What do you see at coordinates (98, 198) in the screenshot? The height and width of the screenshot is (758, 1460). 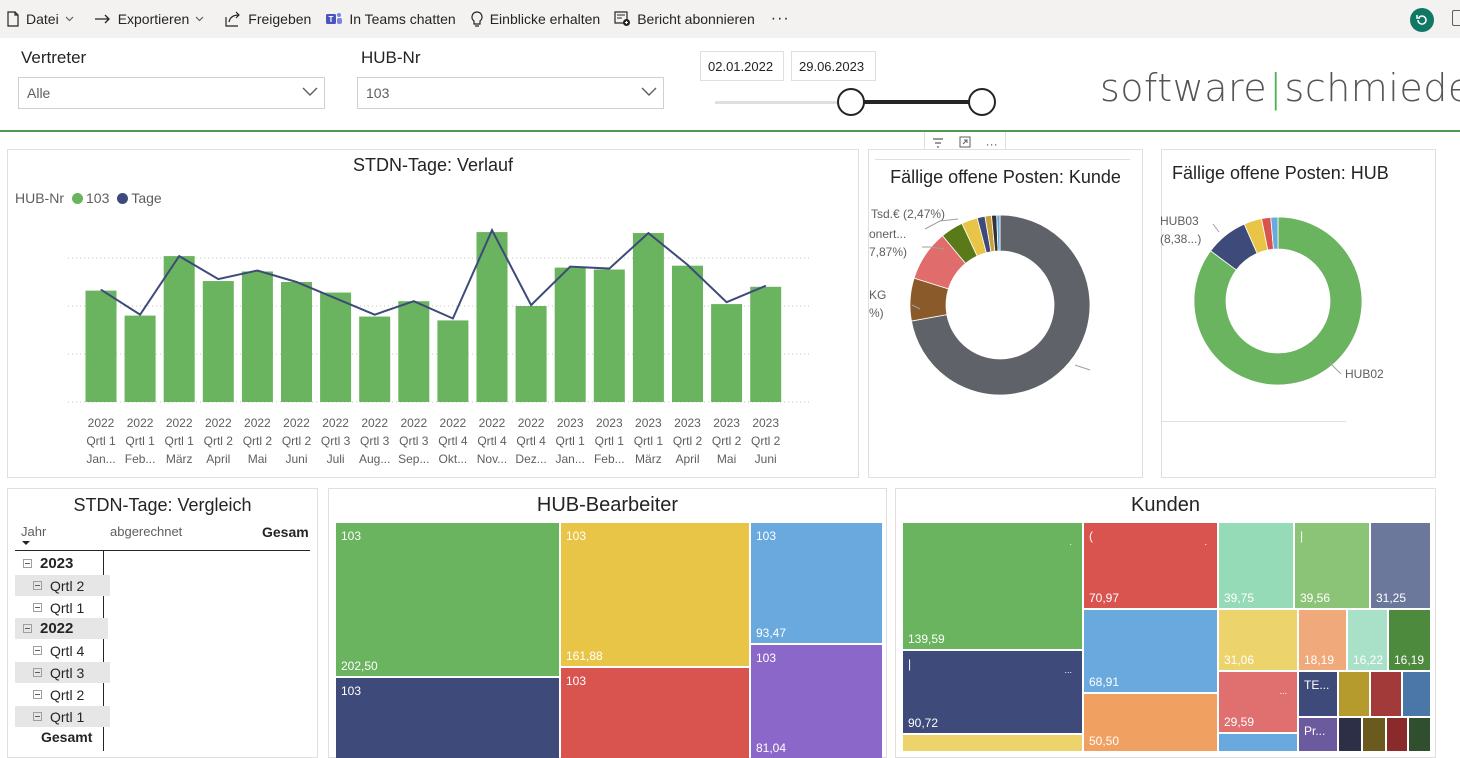 I see `legend-item-103: 103` at bounding box center [98, 198].